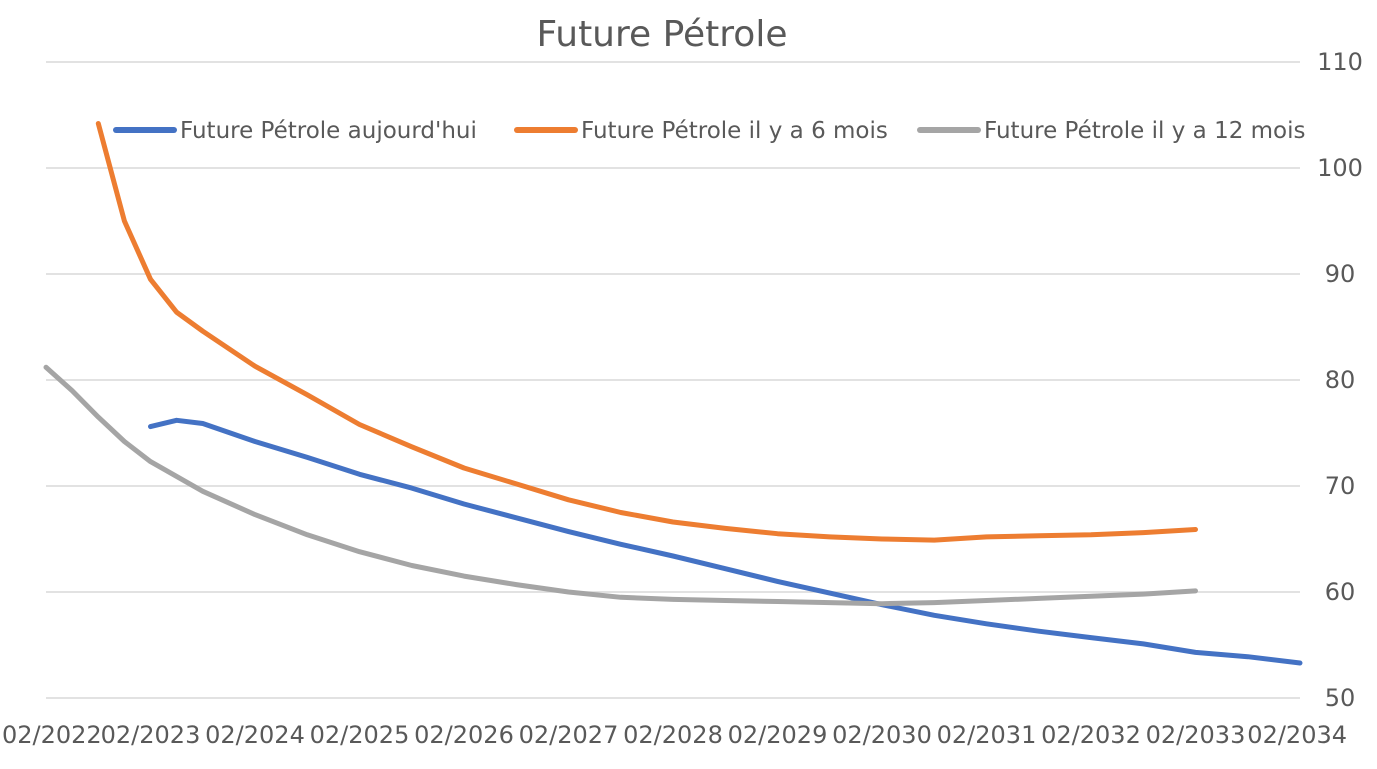 Image resolution: width=1377 pixels, height=769 pixels. I want to click on x-tick-label: 02/2023, so click(151, 735).